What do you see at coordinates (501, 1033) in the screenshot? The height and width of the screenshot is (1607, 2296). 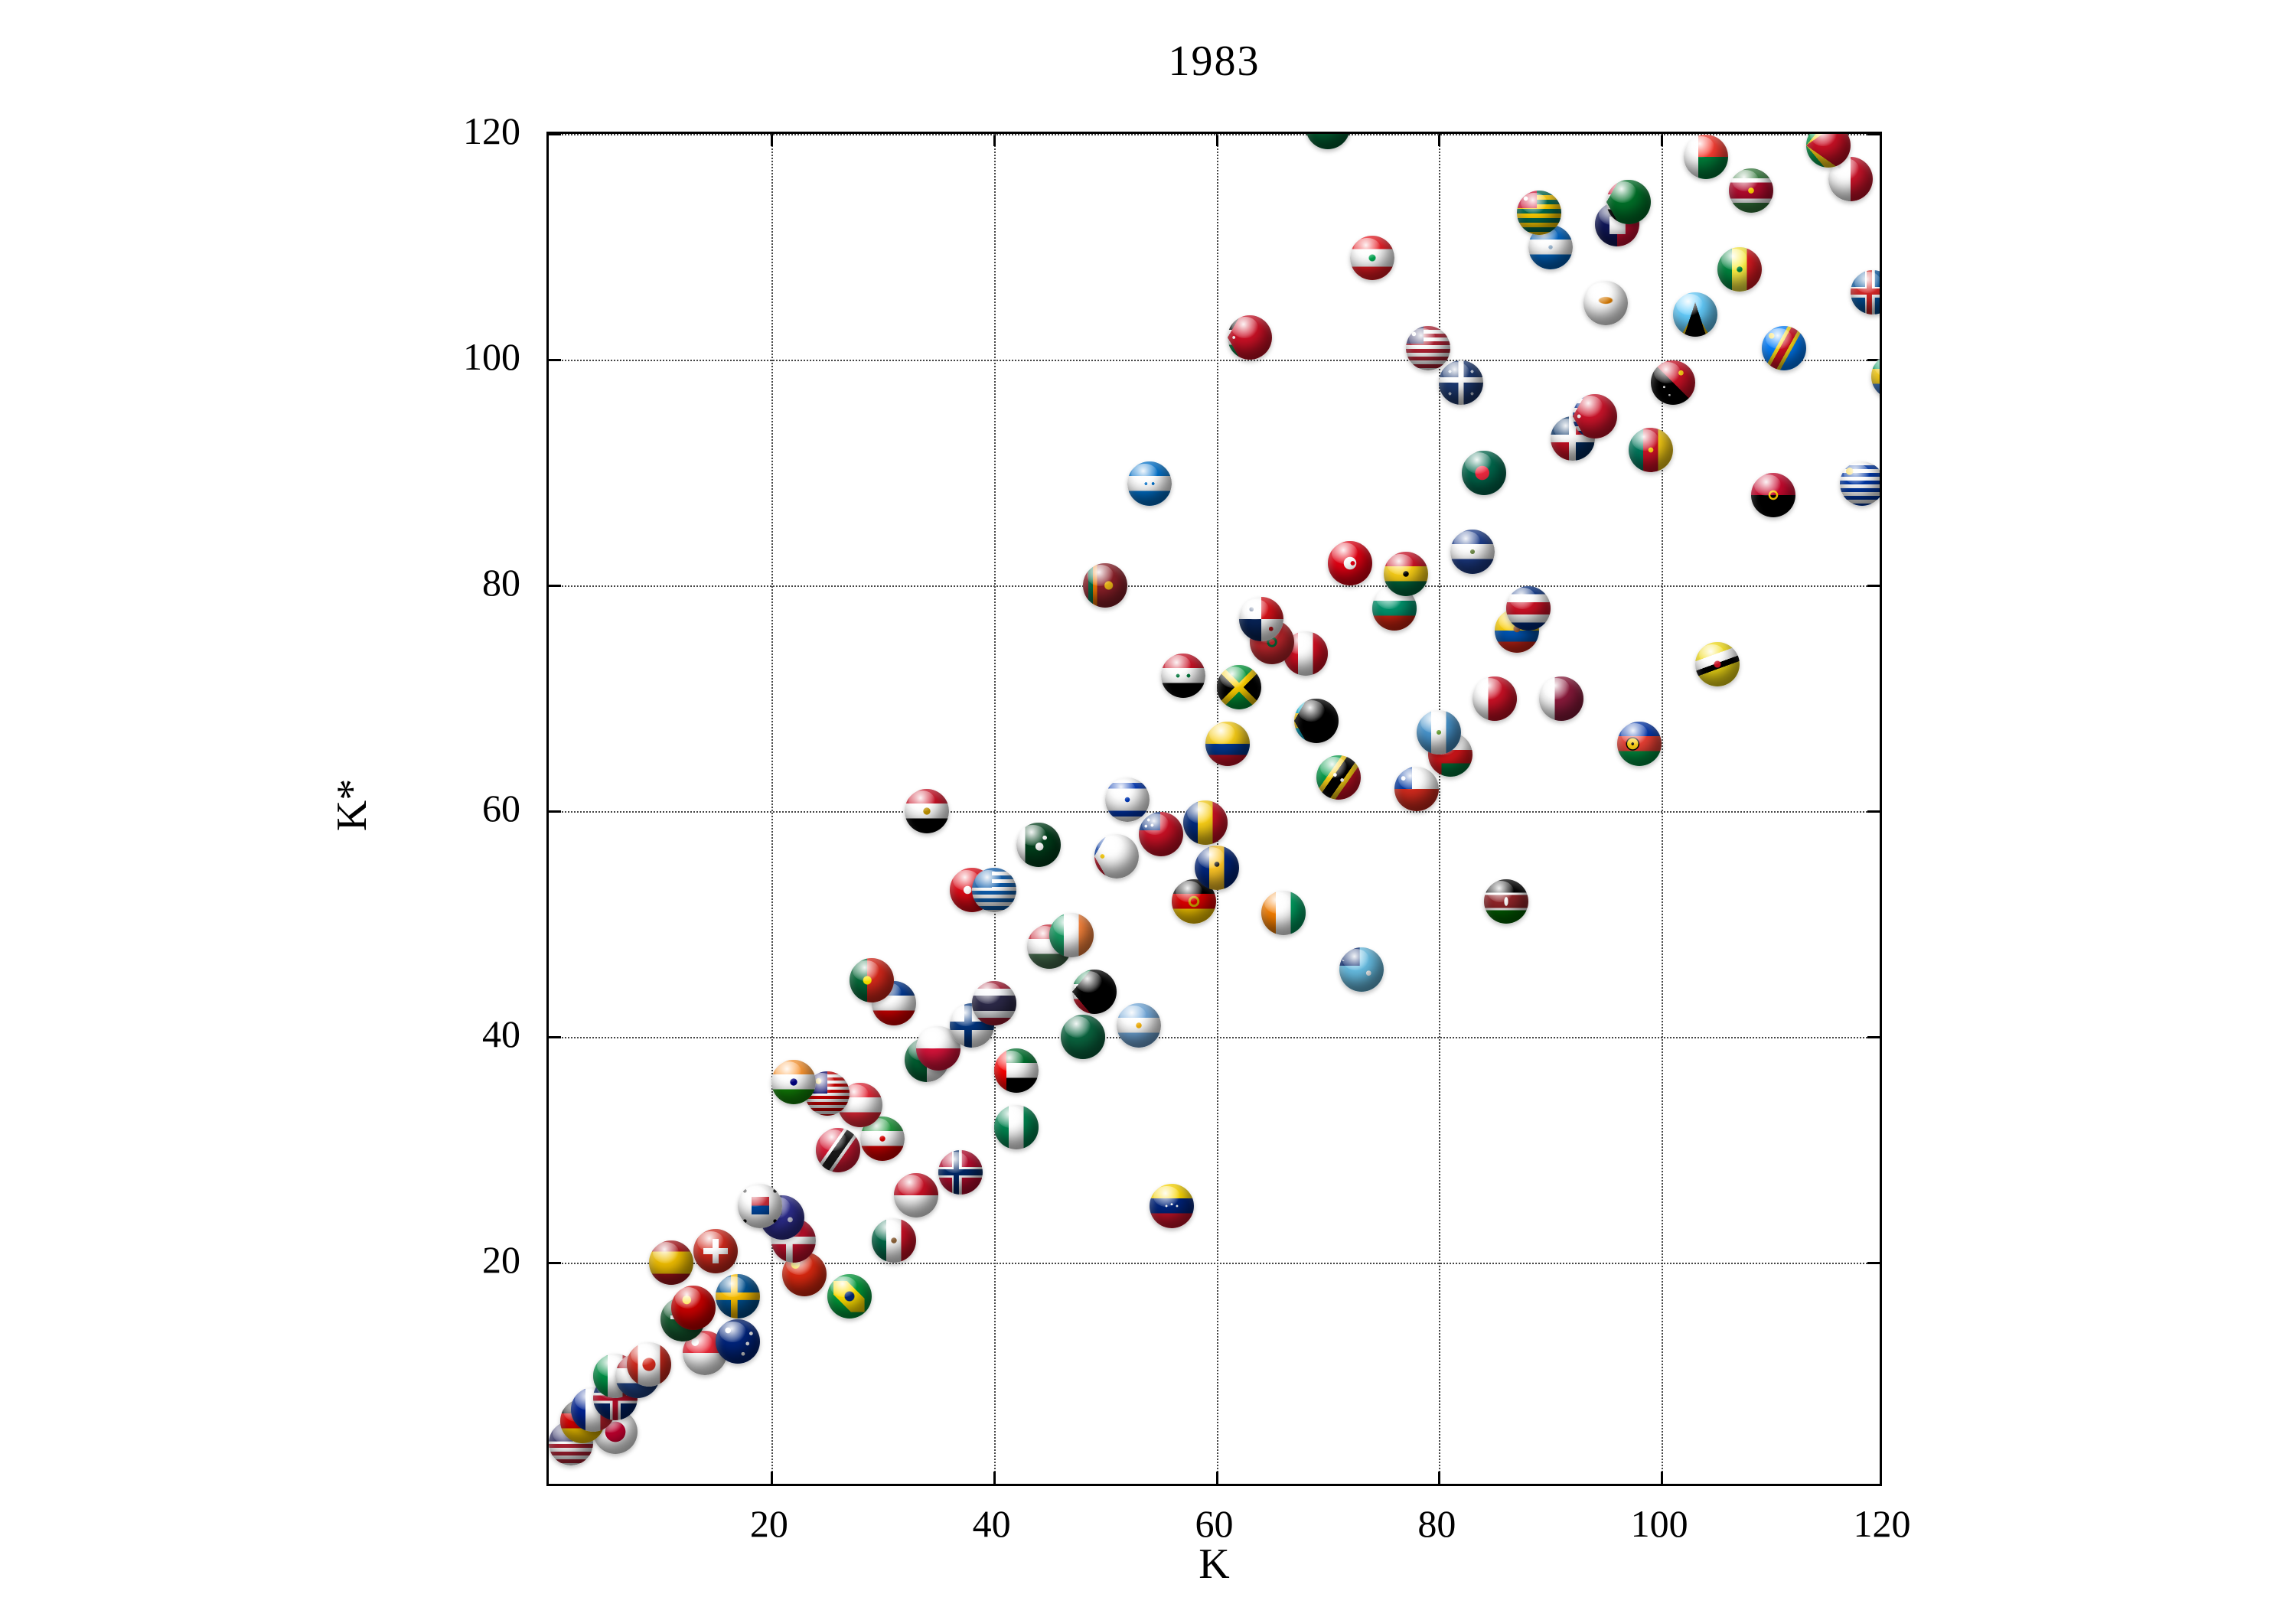 I see `y-tick-label-40: 40` at bounding box center [501, 1033].